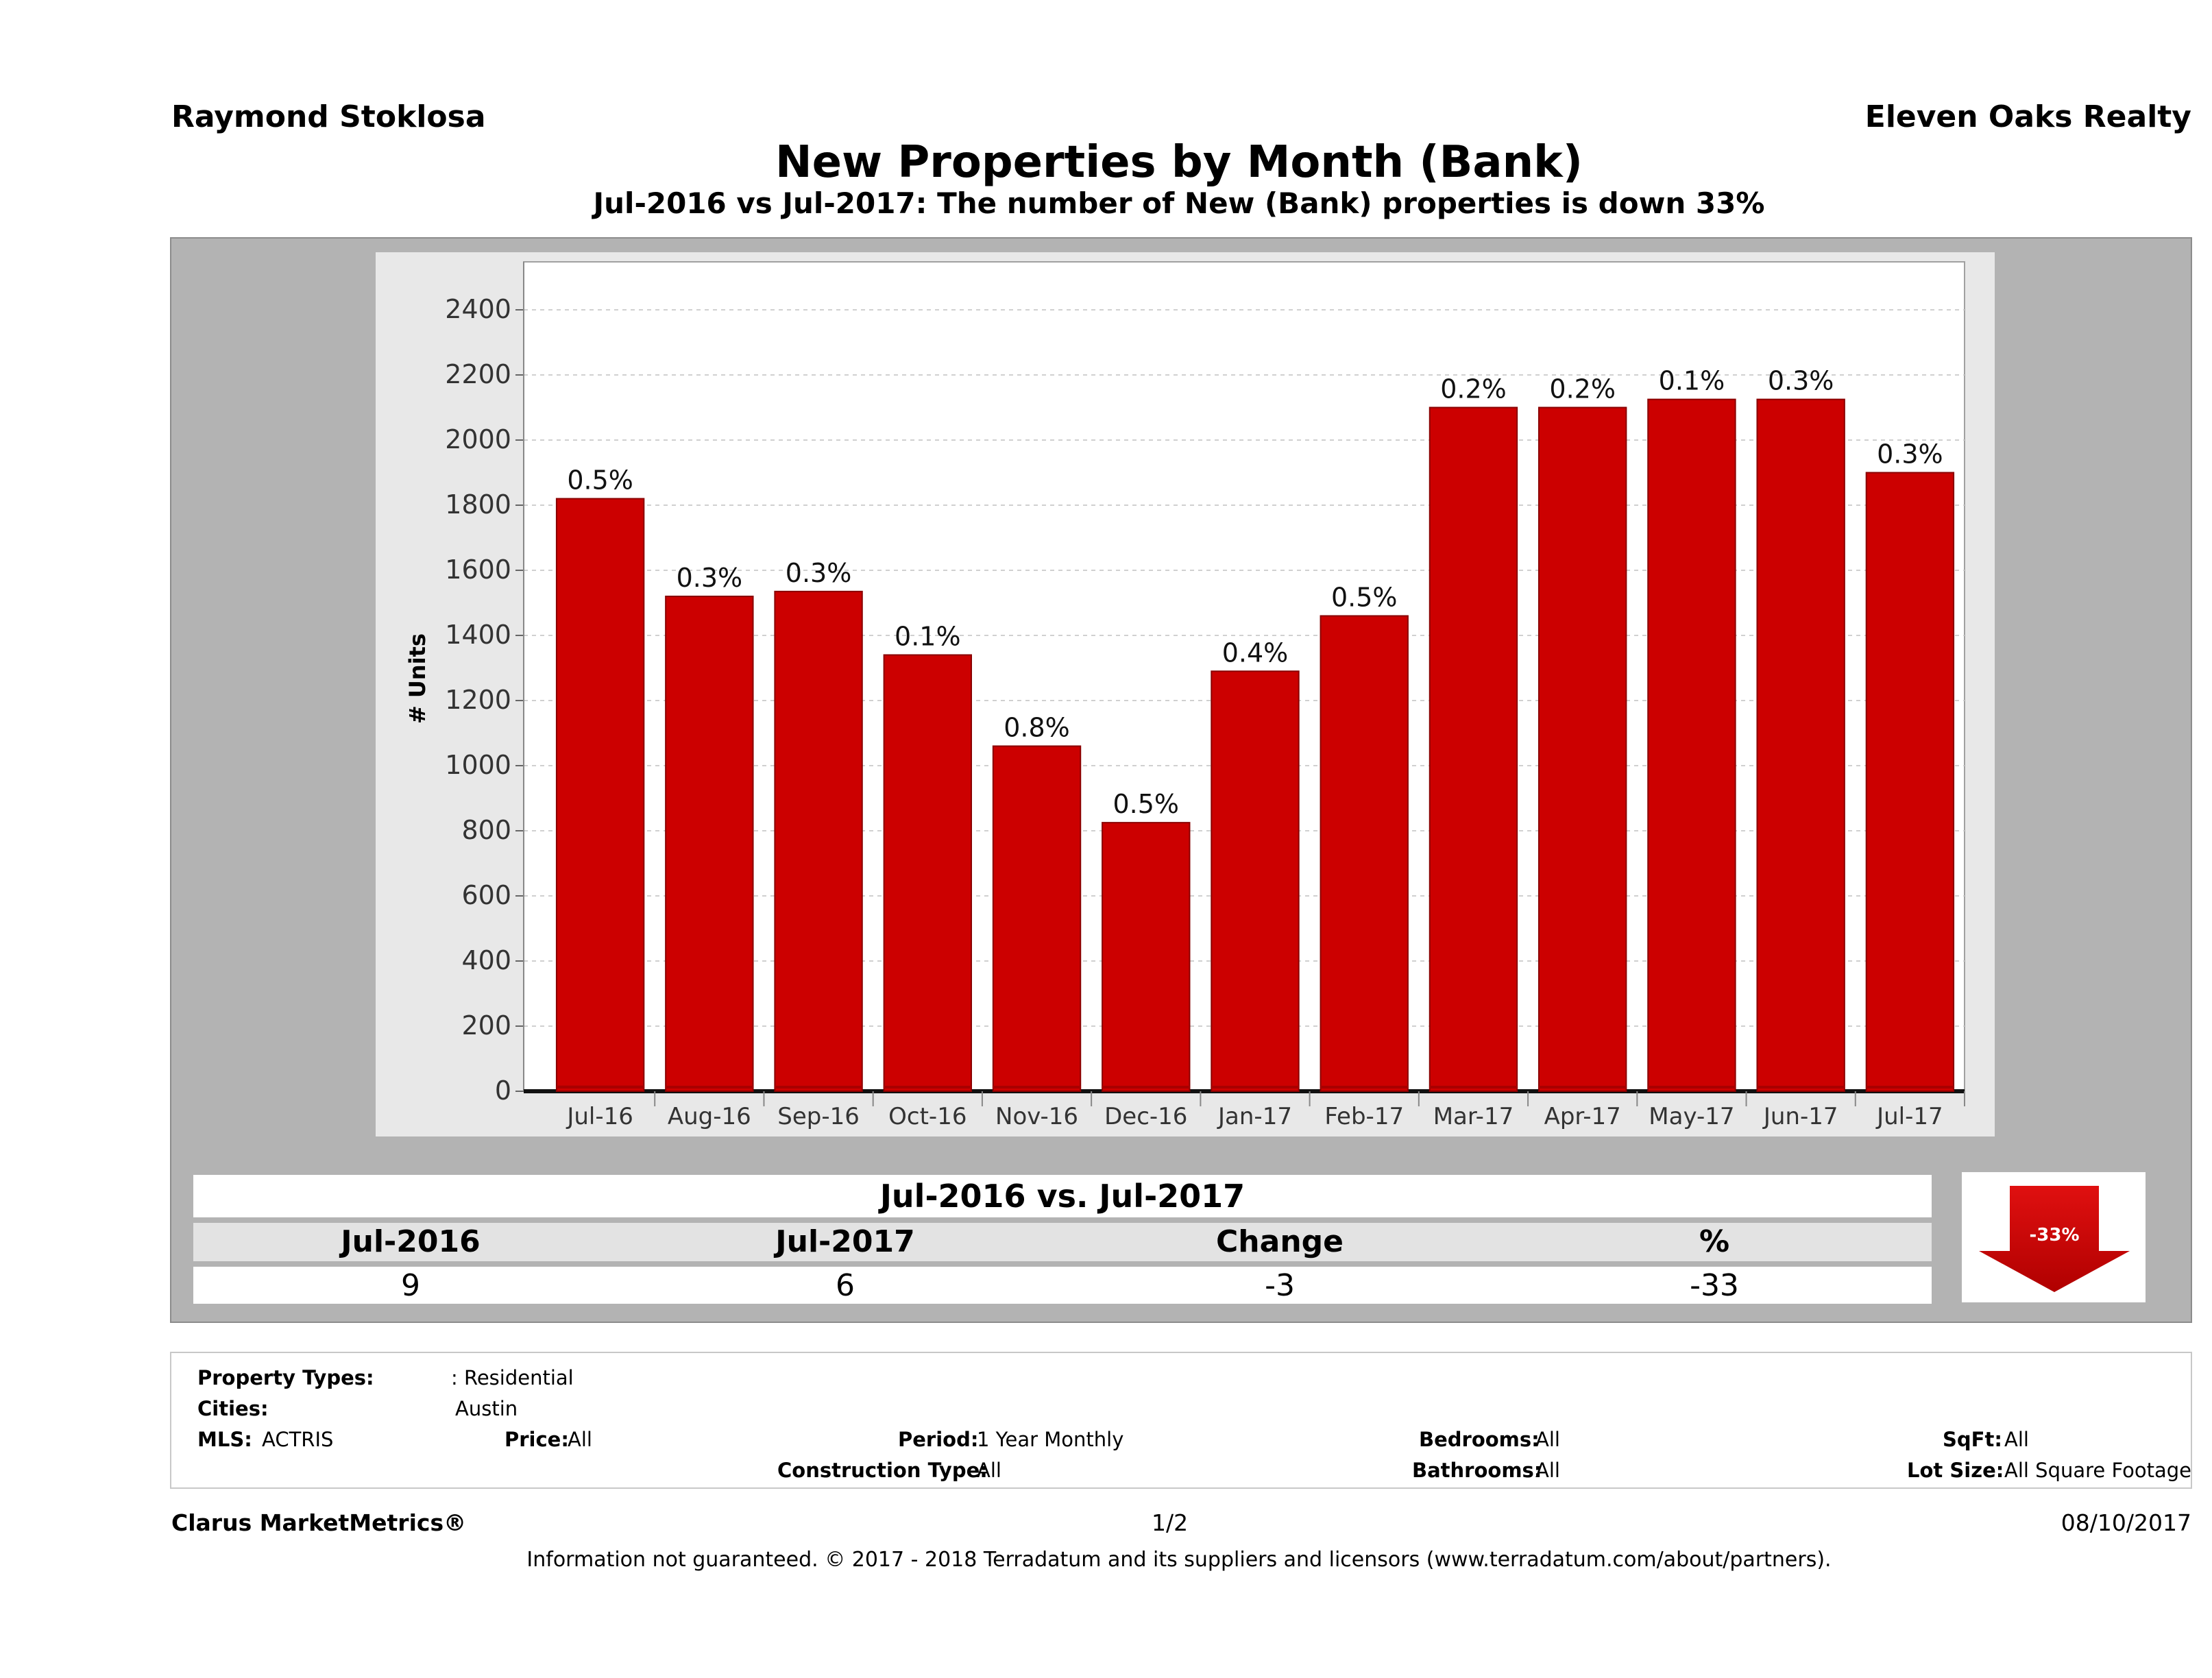  Describe the element at coordinates (1714, 1285) in the screenshot. I see `comparison-value-percent: -33` at that location.